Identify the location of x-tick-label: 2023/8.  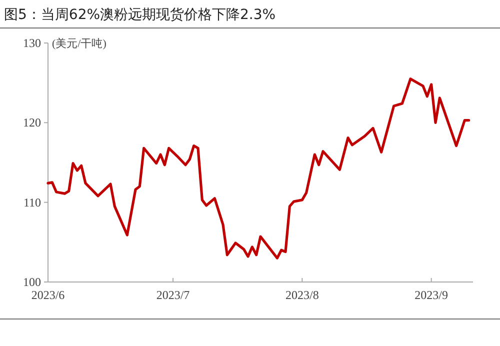
(302, 295).